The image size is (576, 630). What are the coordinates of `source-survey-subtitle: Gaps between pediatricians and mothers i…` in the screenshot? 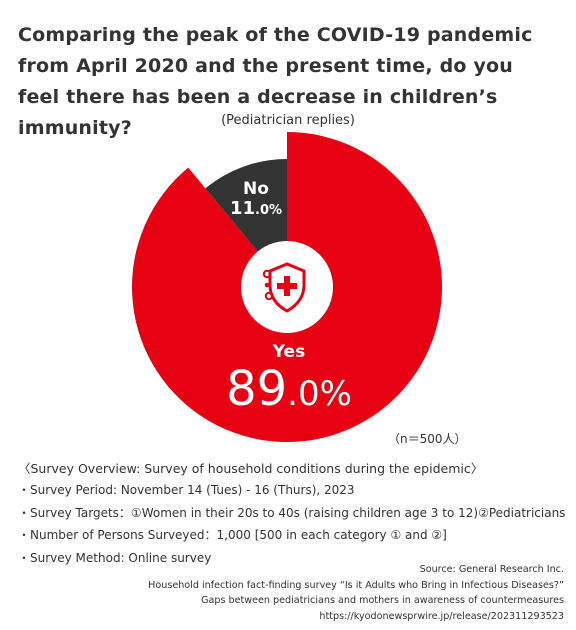 It's located at (382, 600).